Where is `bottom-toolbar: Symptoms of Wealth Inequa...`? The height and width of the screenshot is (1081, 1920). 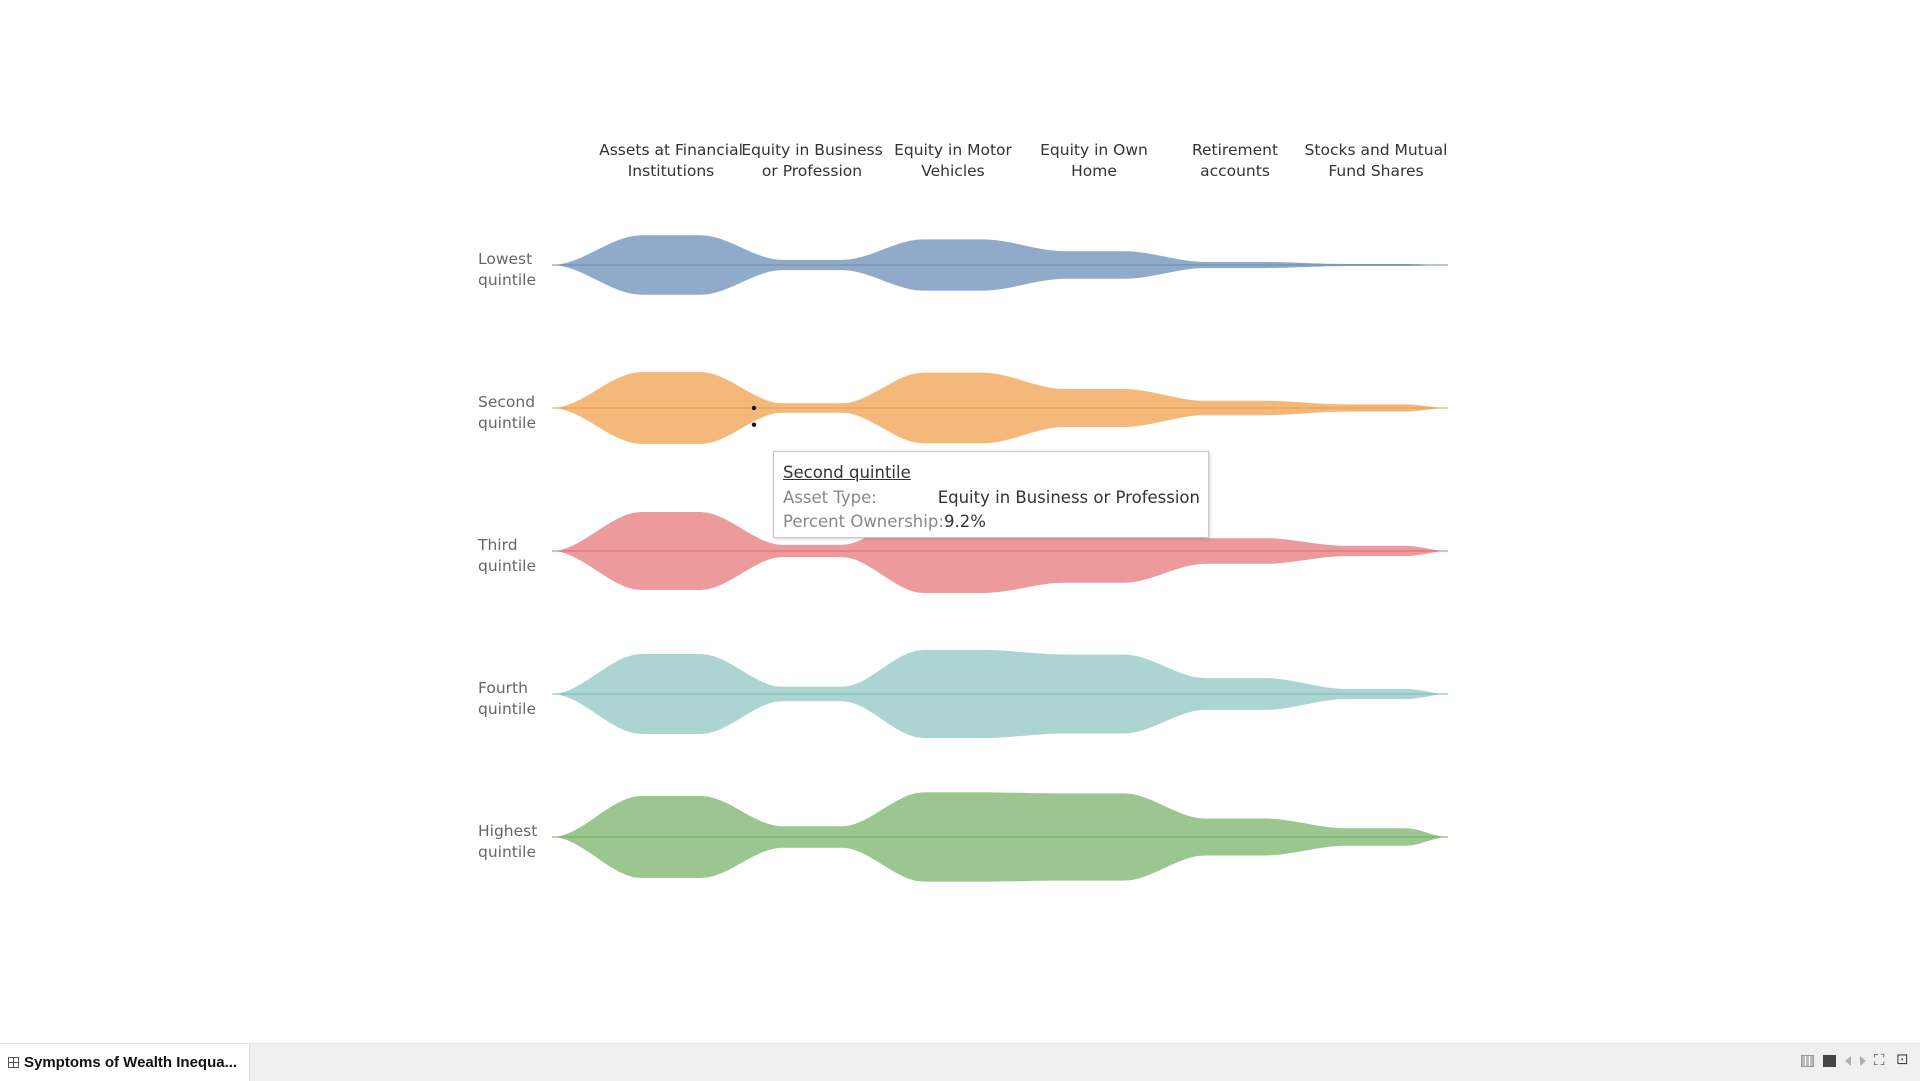
bottom-toolbar: Symptoms of Wealth Inequa... is located at coordinates (960, 1062).